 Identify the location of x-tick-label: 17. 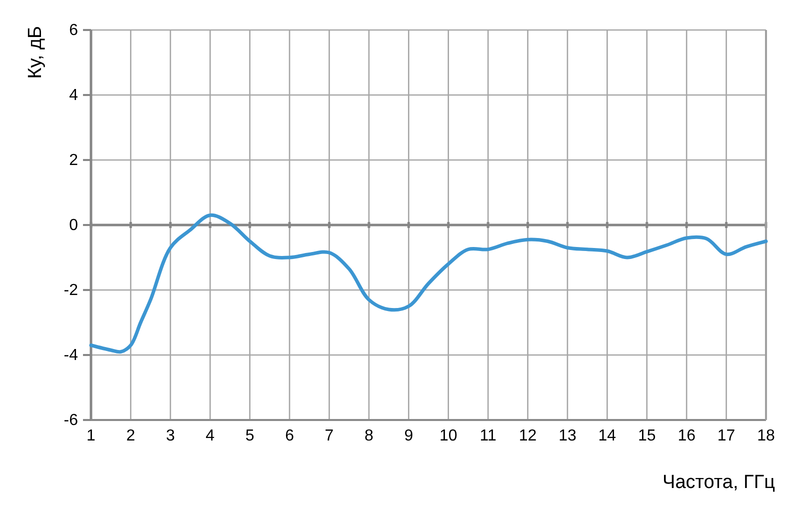
(726, 436).